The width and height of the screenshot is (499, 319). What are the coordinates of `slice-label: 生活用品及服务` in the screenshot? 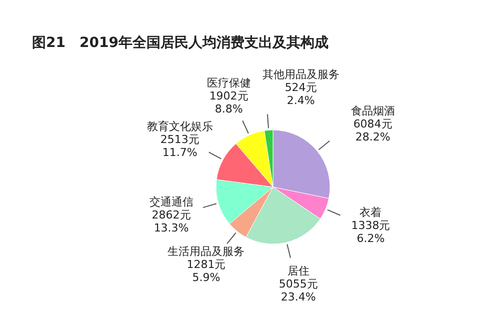 It's located at (206, 251).